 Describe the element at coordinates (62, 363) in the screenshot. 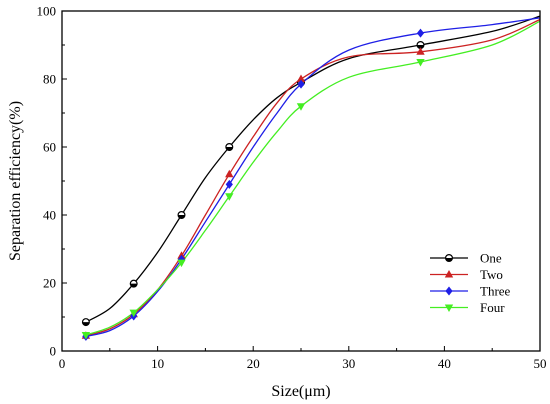

I see `x-tick-label: 0` at that location.